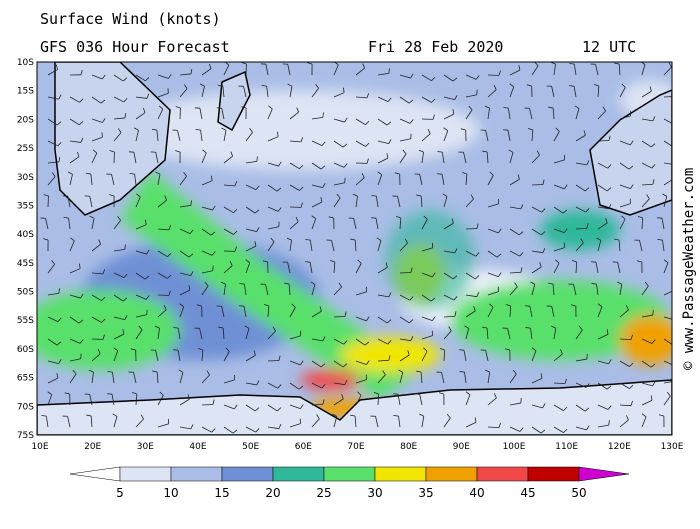 The image size is (700, 529). Describe the element at coordinates (25, 407) in the screenshot. I see `lat-label: 70S` at that location.